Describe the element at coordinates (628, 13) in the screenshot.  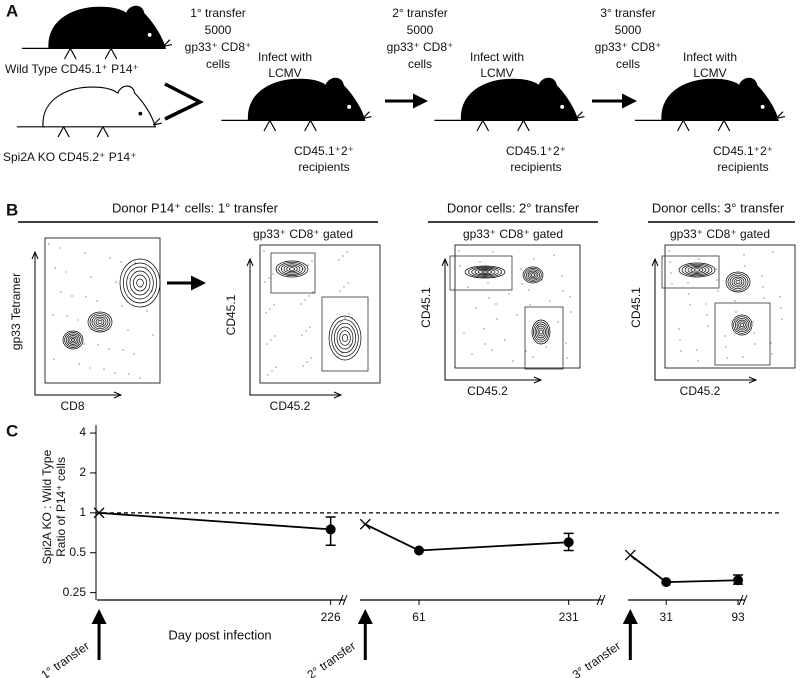
I see `transfer-text: 3° transfer` at that location.